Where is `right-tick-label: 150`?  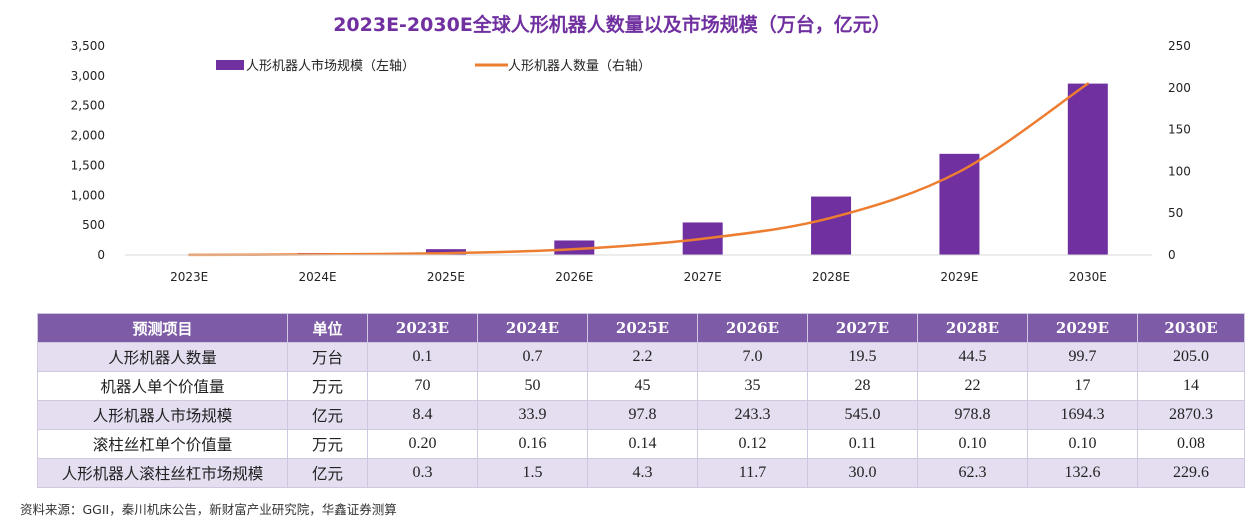 right-tick-label: 150 is located at coordinates (1179, 130).